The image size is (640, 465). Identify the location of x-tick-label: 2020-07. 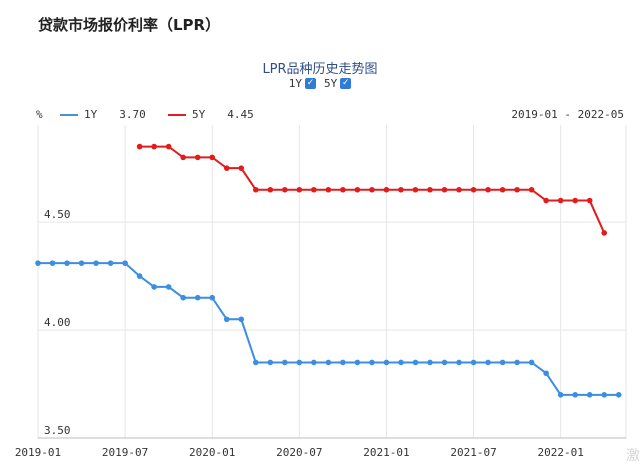
(299, 452).